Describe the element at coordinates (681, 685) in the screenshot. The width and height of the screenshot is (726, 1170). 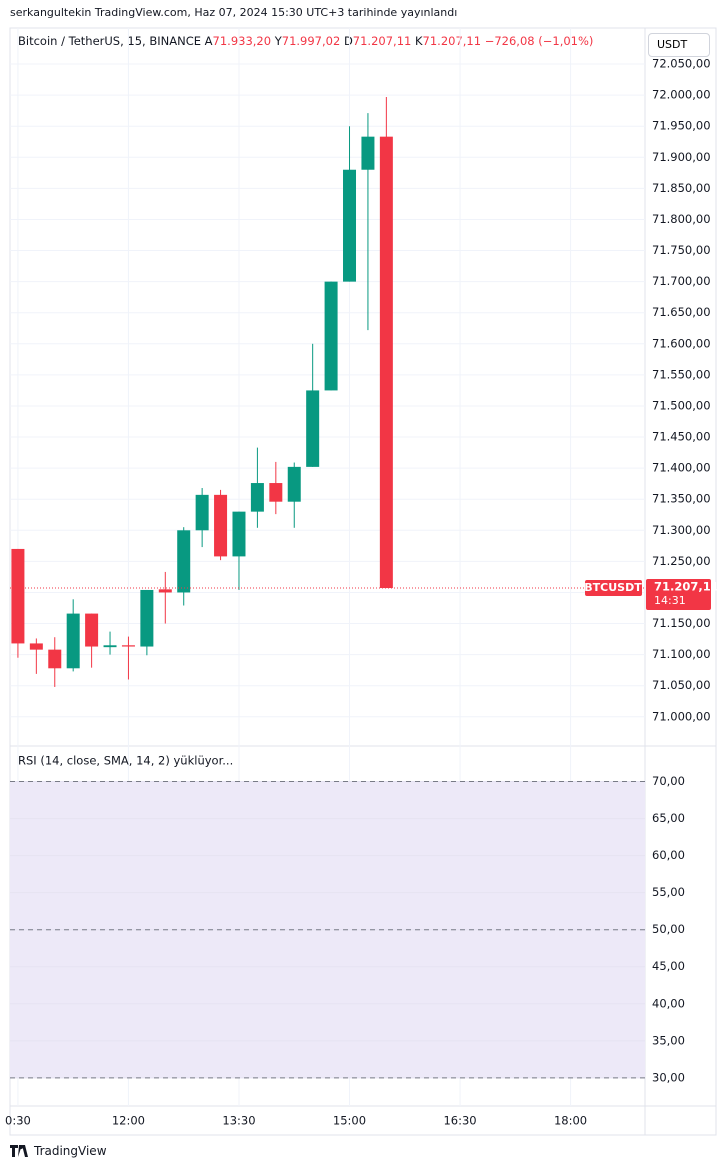
I see `y-tick-label: 71.050,00` at that location.